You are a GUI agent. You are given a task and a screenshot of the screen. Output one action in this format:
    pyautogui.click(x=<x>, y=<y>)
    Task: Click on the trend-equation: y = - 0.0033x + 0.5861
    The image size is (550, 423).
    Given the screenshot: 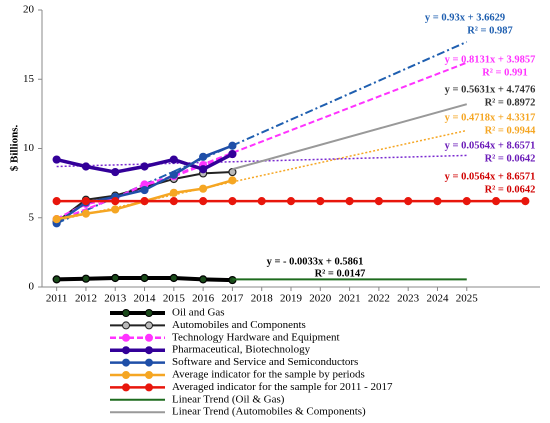 What is the action you would take?
    pyautogui.click(x=315, y=261)
    